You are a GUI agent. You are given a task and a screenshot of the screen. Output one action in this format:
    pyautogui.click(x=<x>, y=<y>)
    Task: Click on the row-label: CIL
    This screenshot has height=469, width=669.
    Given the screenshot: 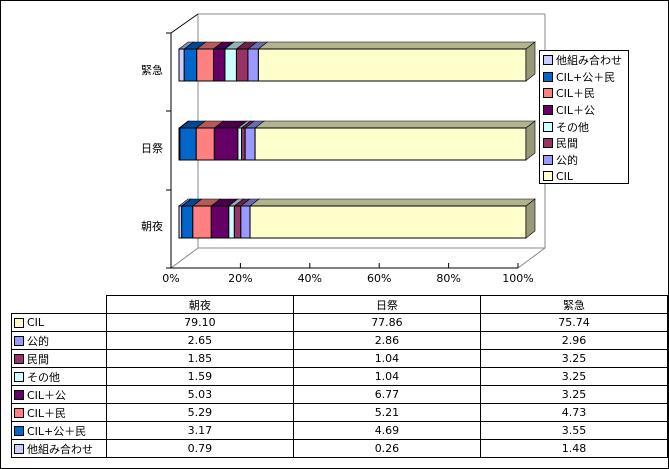 What is the action you would take?
    pyautogui.click(x=36, y=322)
    